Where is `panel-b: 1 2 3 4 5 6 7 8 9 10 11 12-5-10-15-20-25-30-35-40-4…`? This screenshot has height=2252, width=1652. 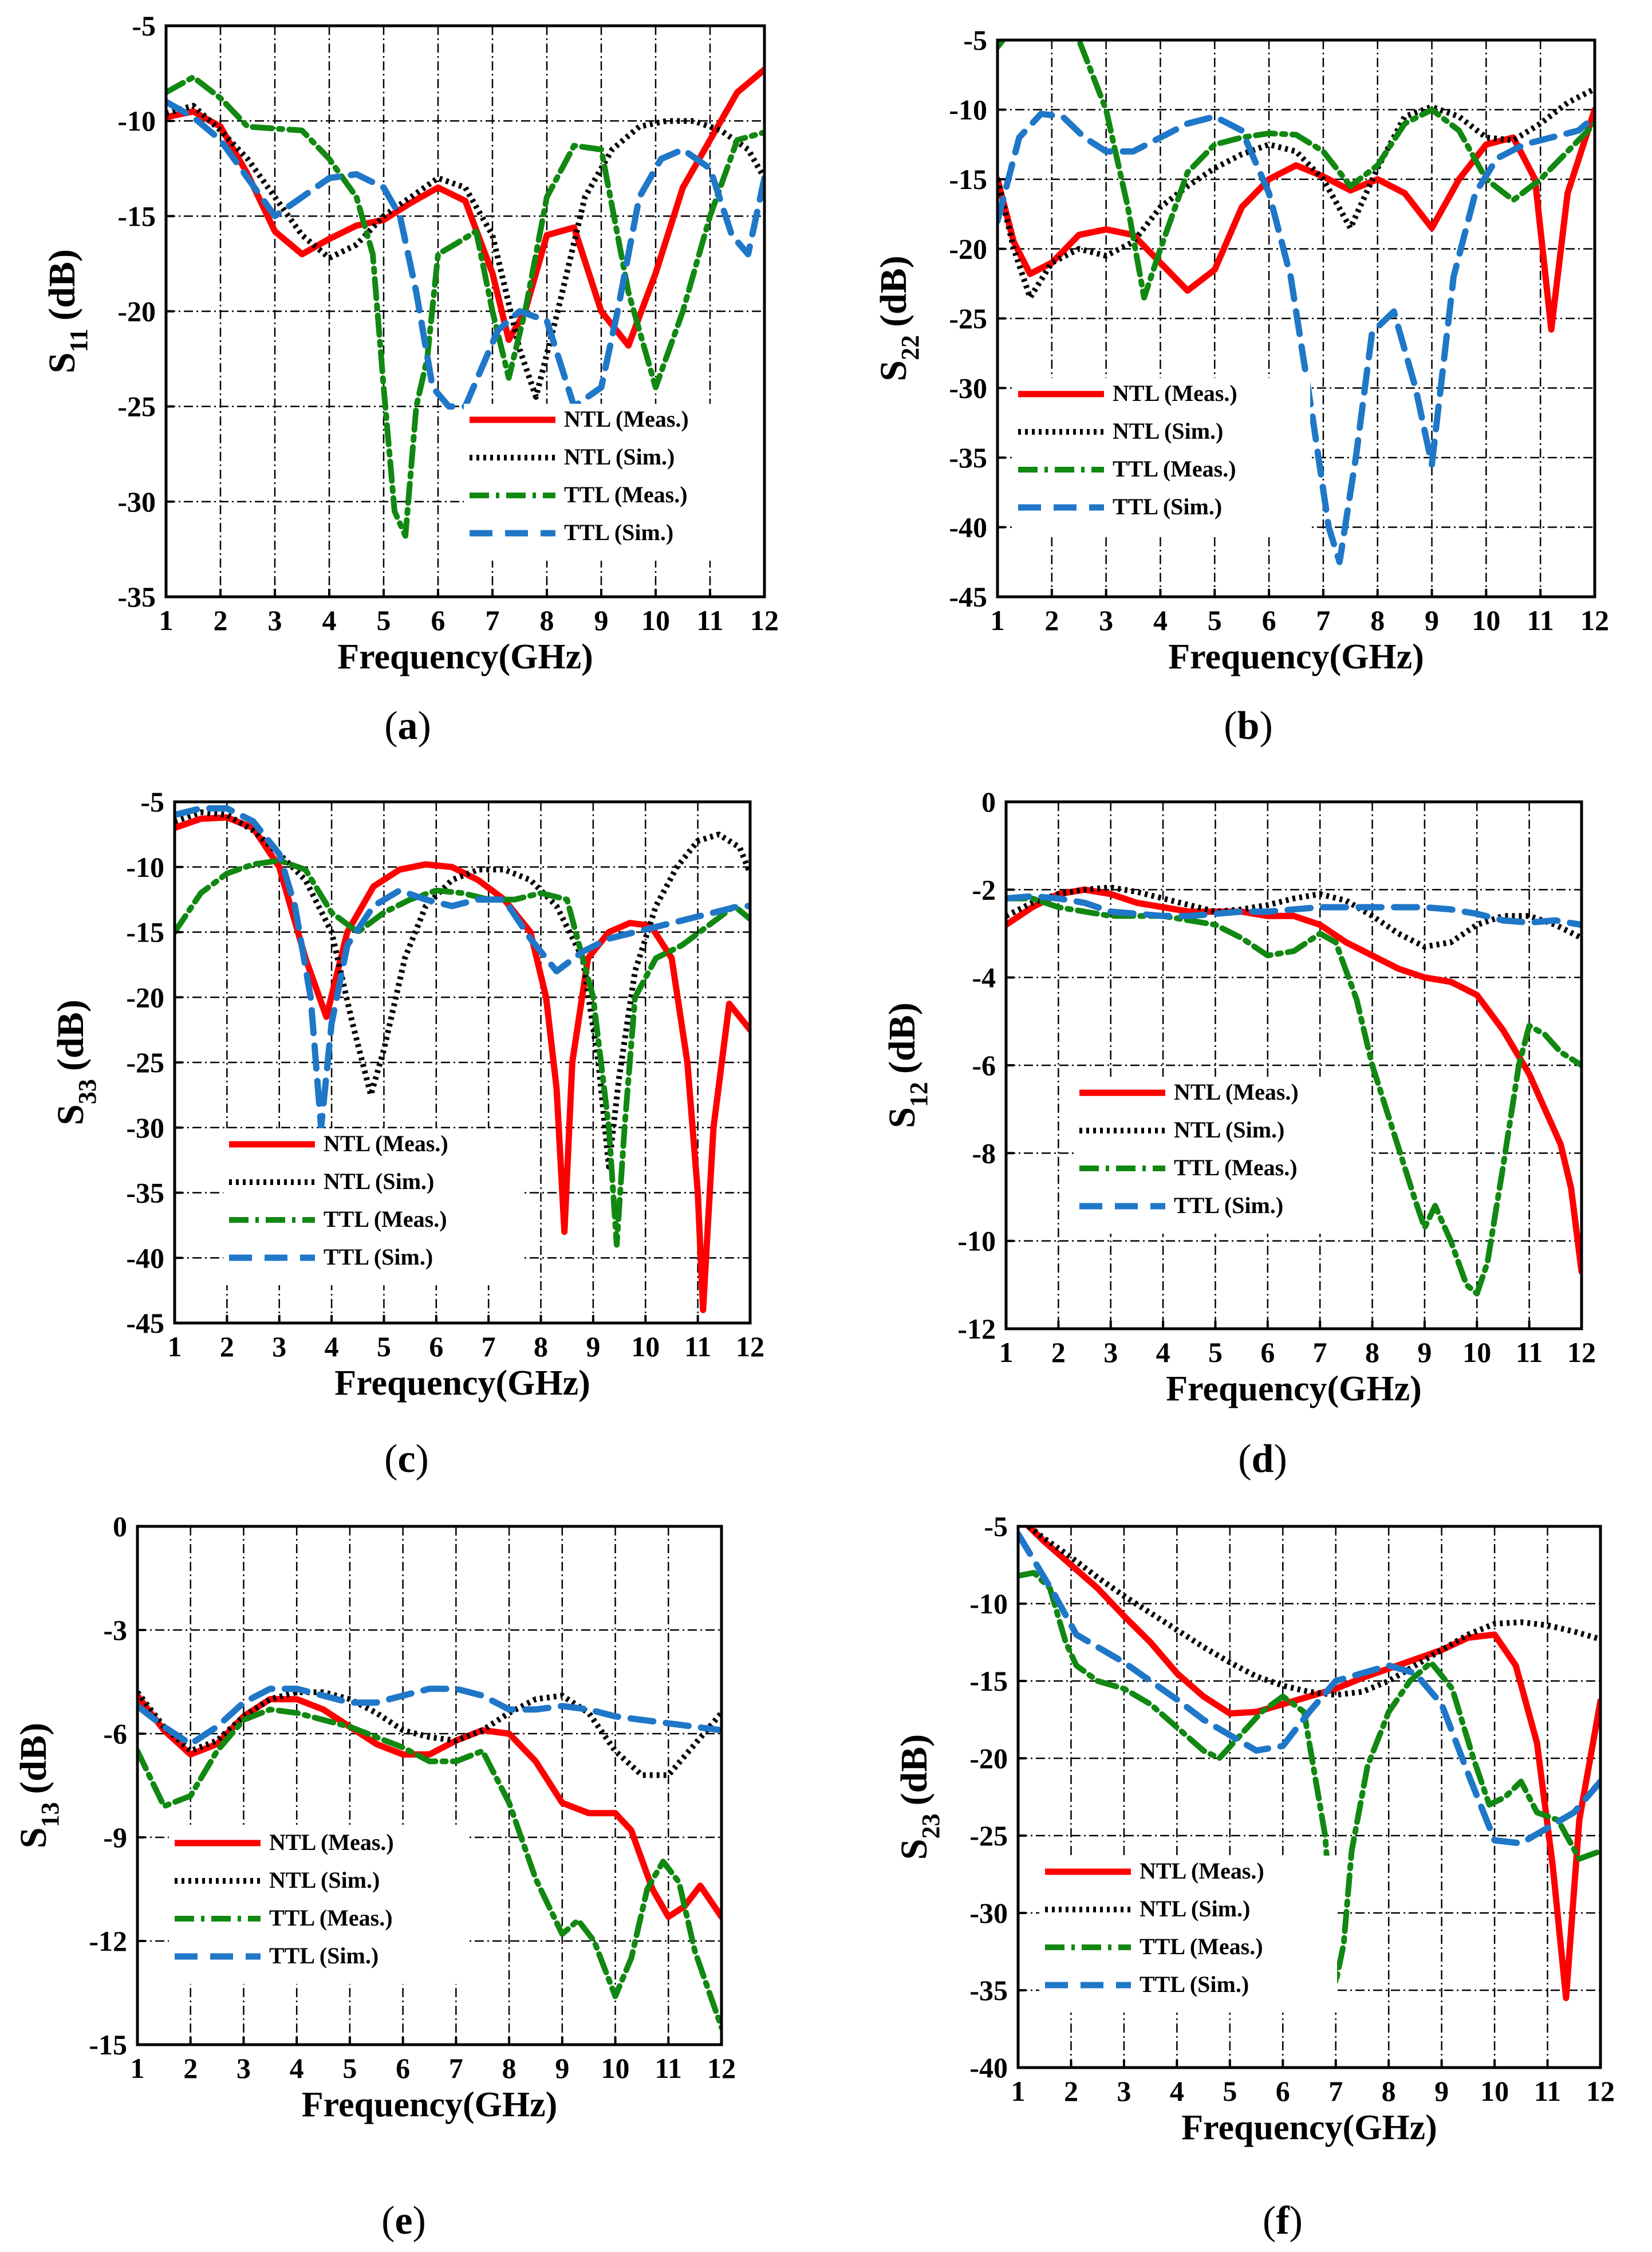
panel-b: 1 2 3 4 5 6 7 8 9 10 11 12-5-10-15-20-25-30-35-40-4… is located at coordinates (1241, 350).